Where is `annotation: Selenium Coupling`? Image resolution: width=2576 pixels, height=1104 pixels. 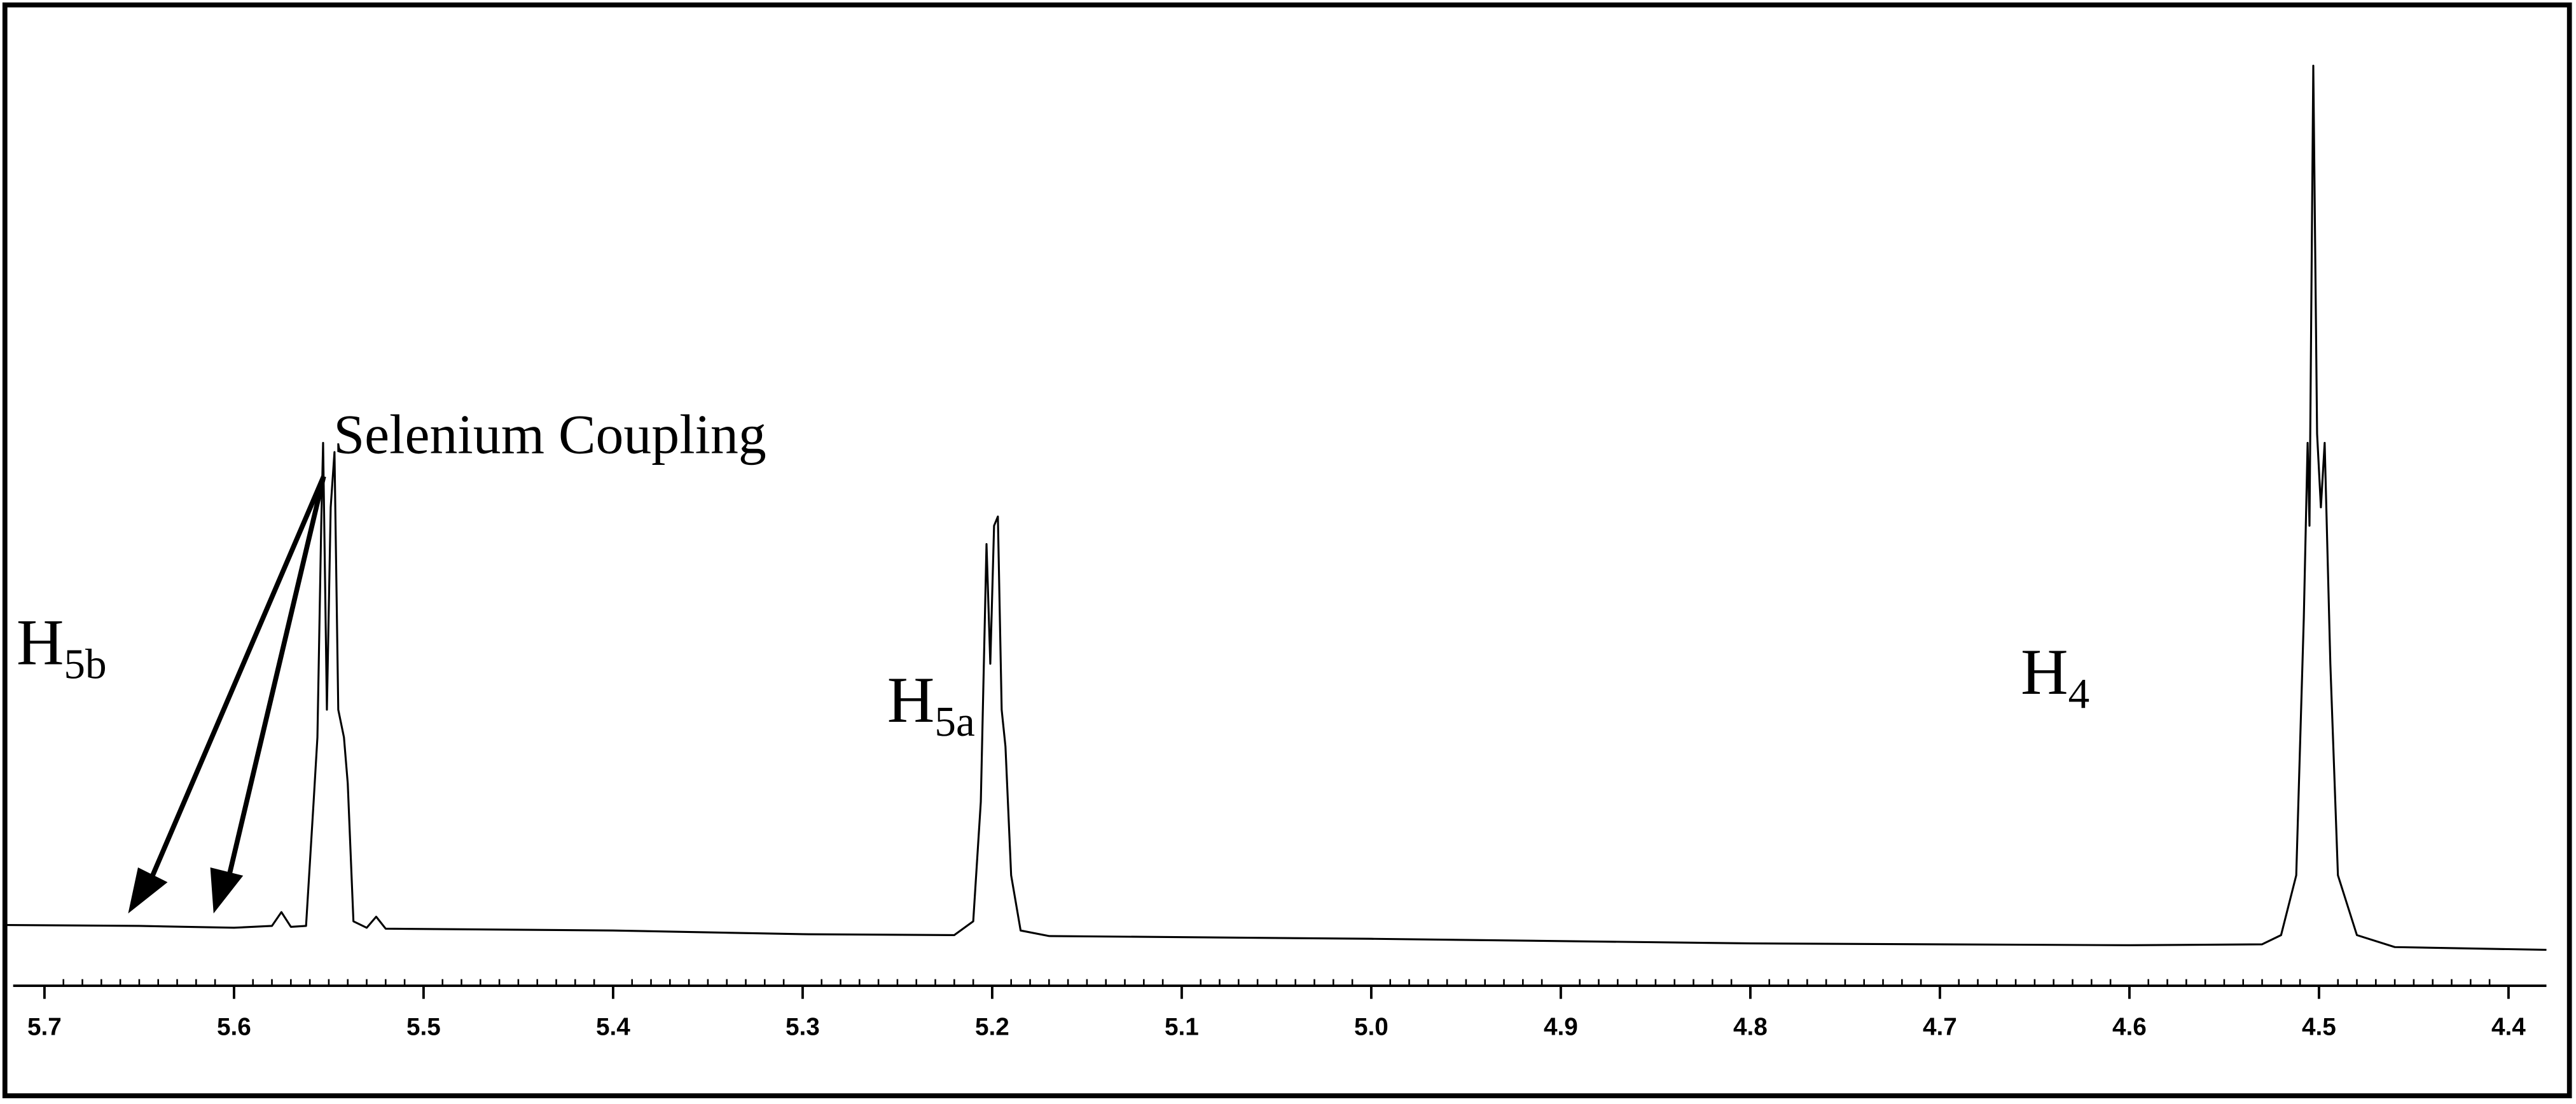
annotation: Selenium Coupling is located at coordinates (549, 434).